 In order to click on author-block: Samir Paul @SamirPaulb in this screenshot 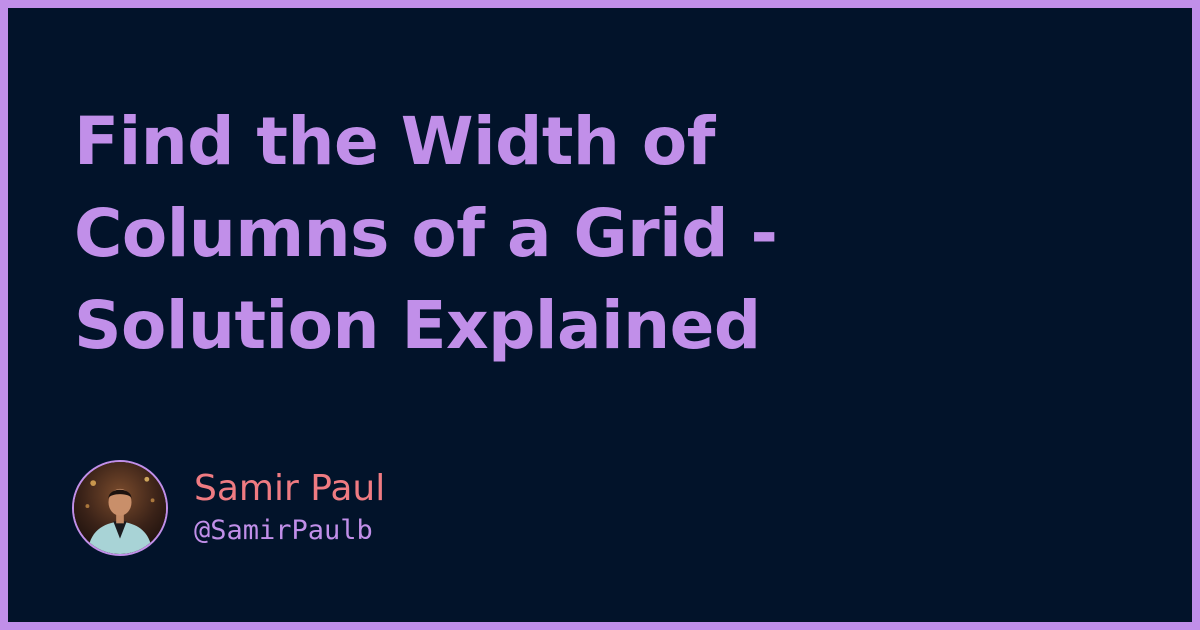, I will do `click(228, 508)`.